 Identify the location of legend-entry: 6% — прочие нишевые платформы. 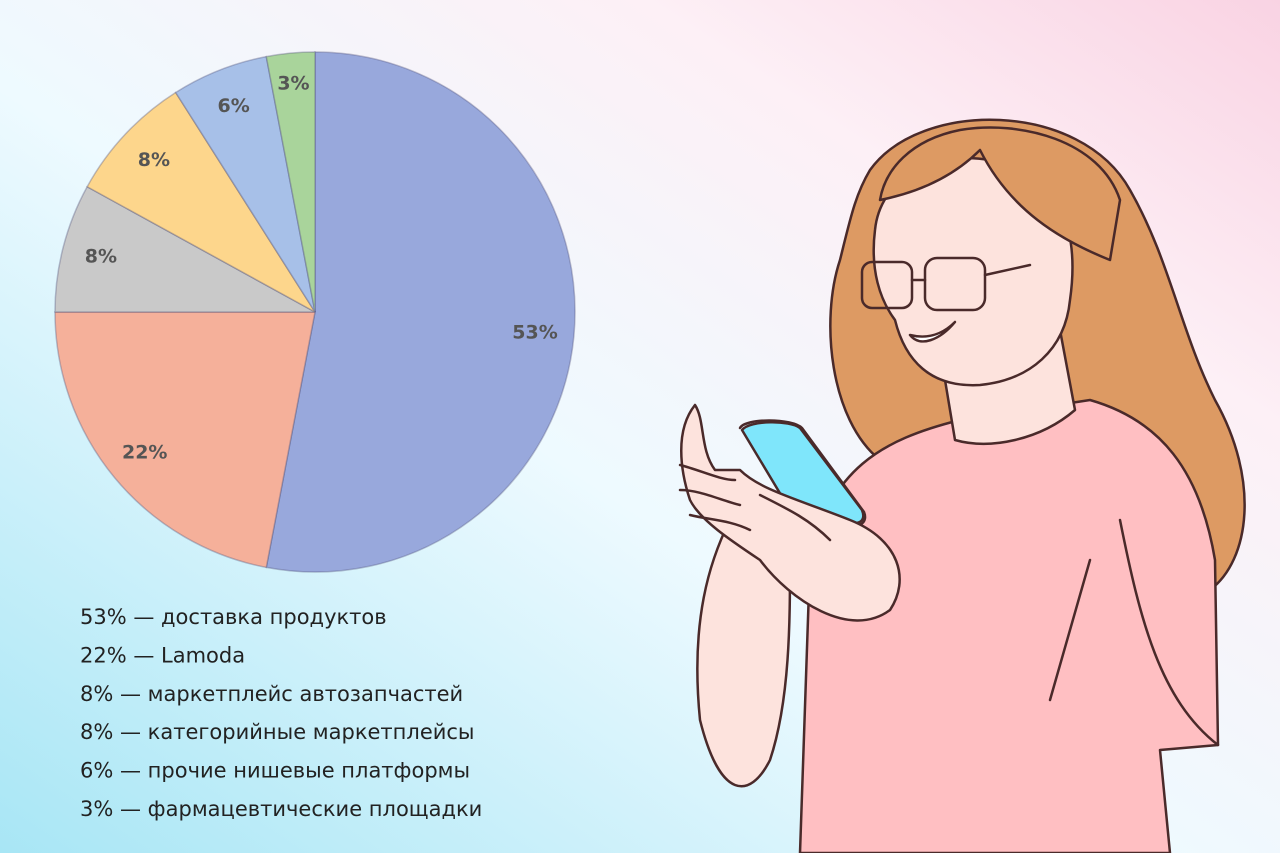
(275, 771).